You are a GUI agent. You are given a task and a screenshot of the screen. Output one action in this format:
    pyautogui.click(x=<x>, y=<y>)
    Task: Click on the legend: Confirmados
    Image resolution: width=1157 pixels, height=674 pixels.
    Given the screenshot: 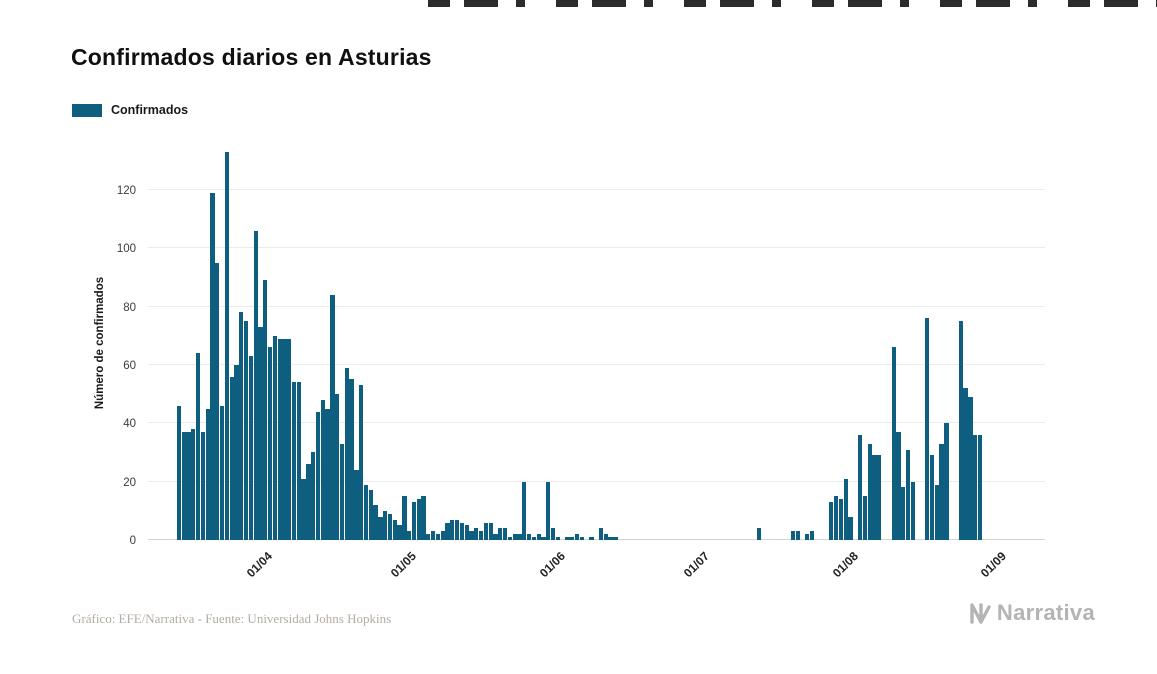 What is the action you would take?
    pyautogui.click(x=130, y=110)
    